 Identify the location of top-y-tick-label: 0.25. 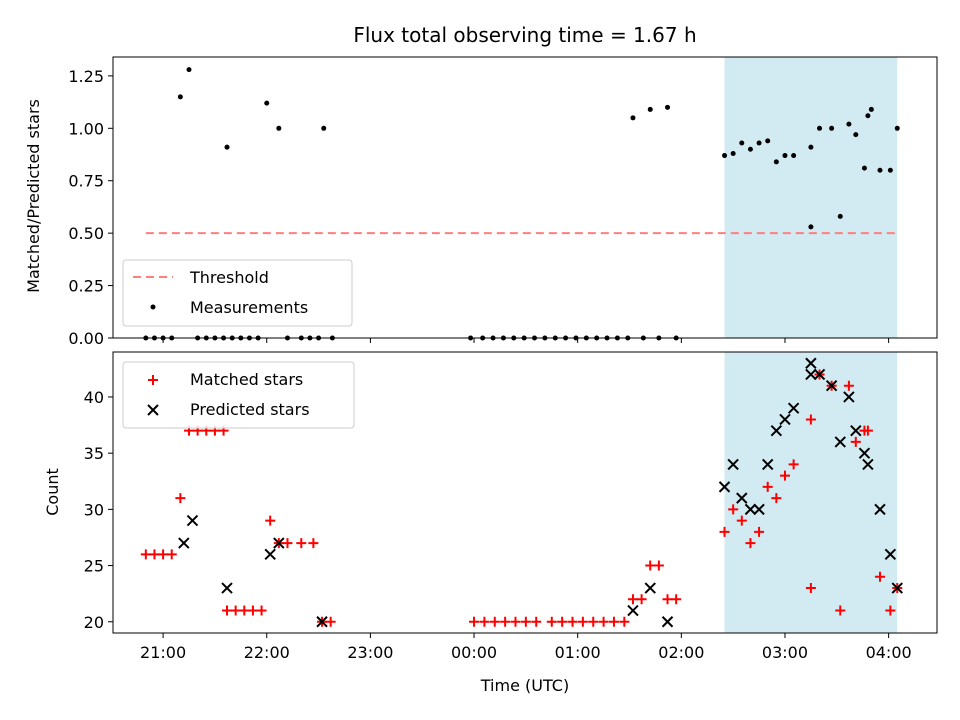
(86, 286).